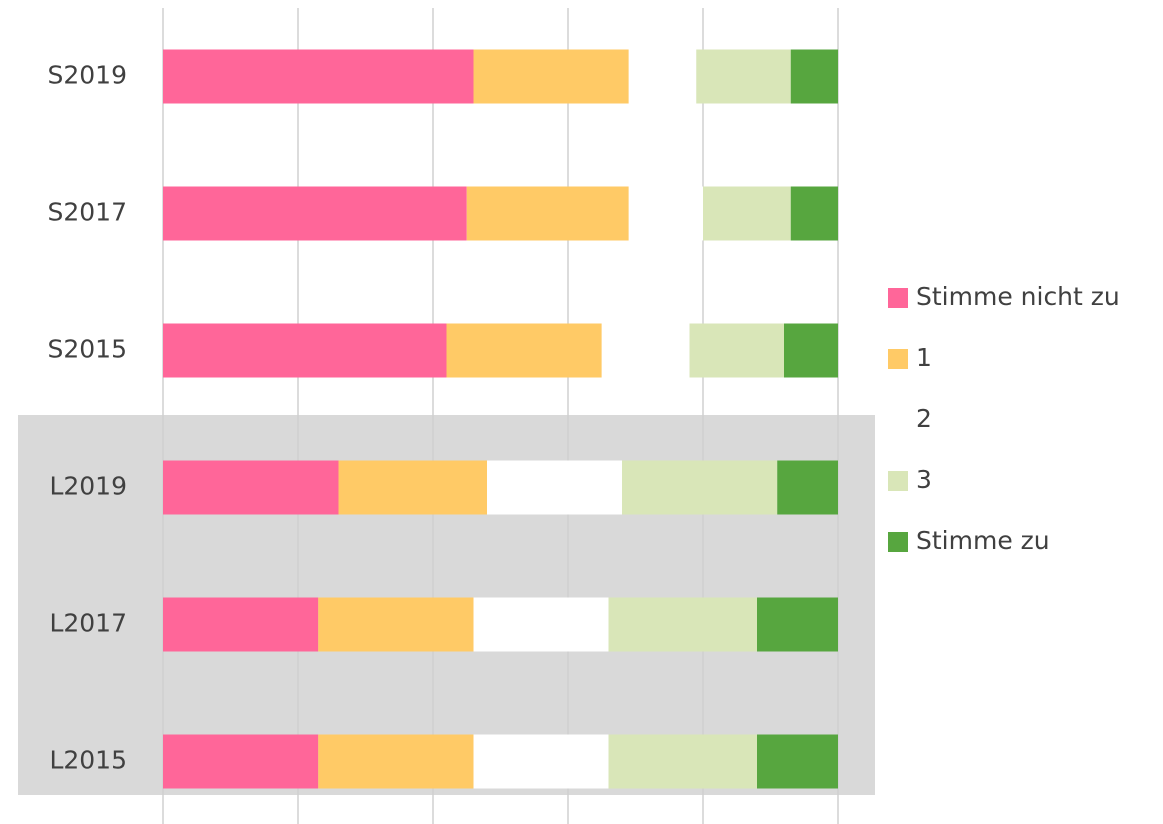 Image resolution: width=1163 pixels, height=824 pixels. I want to click on y-tick-label: S2015, so click(88, 349).